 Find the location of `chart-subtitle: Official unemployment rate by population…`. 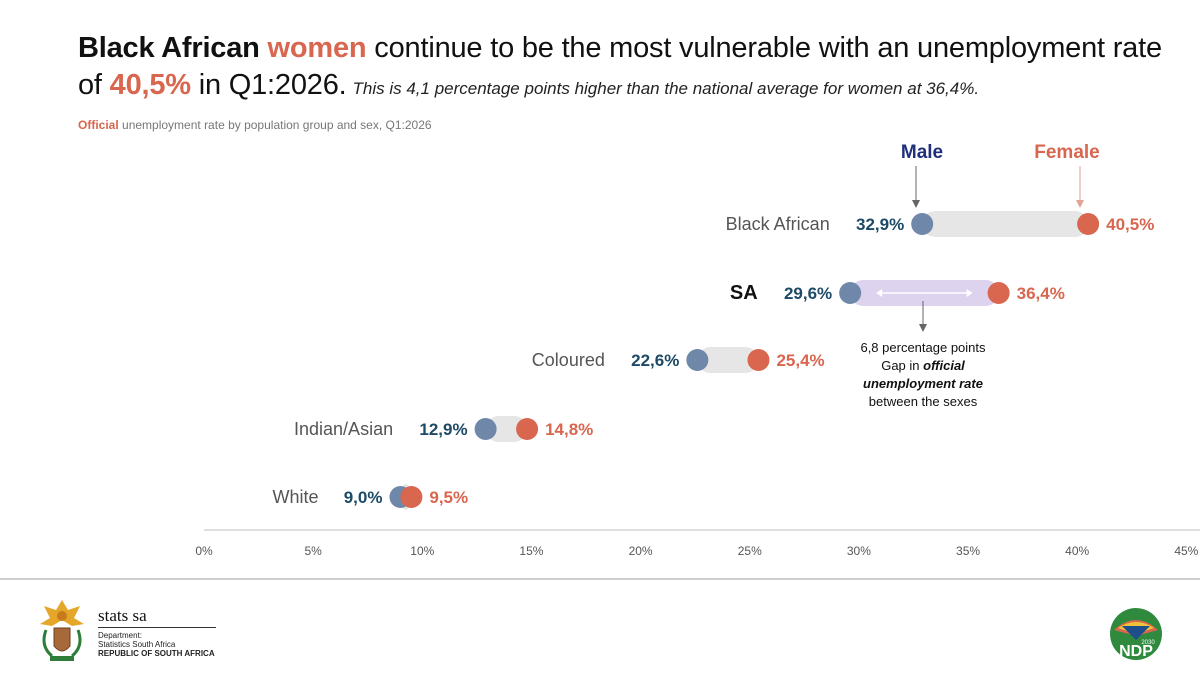

chart-subtitle: Official unemployment rate by population… is located at coordinates (255, 125).